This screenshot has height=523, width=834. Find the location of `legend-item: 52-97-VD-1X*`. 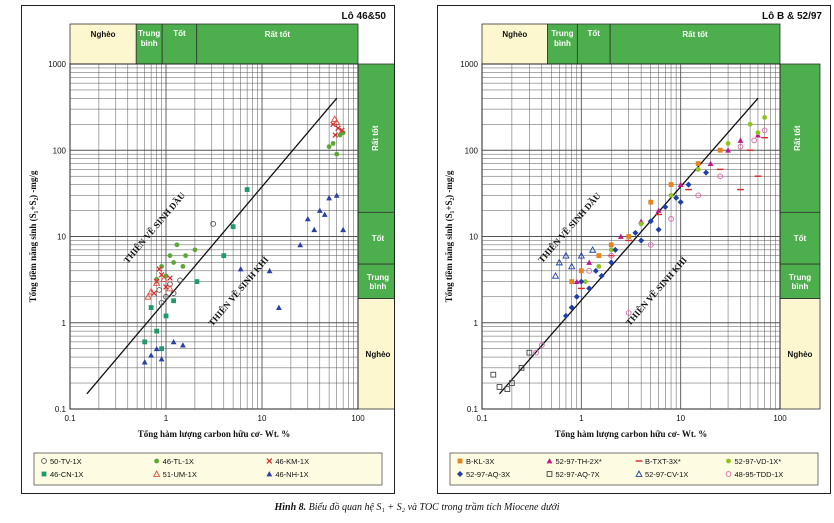

legend-item: 52-97-VD-1X* is located at coordinates (753, 461).